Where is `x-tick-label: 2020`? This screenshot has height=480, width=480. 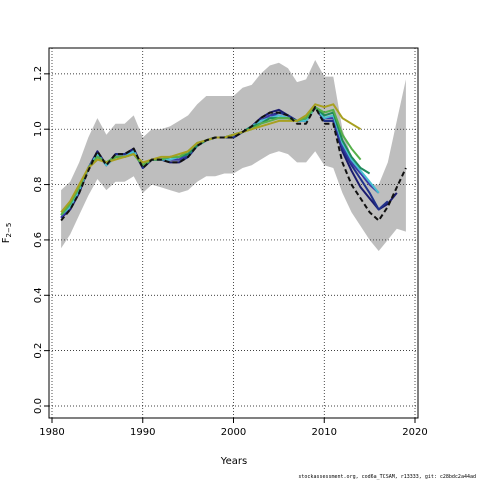 x-tick-label: 2020 is located at coordinates (414, 432).